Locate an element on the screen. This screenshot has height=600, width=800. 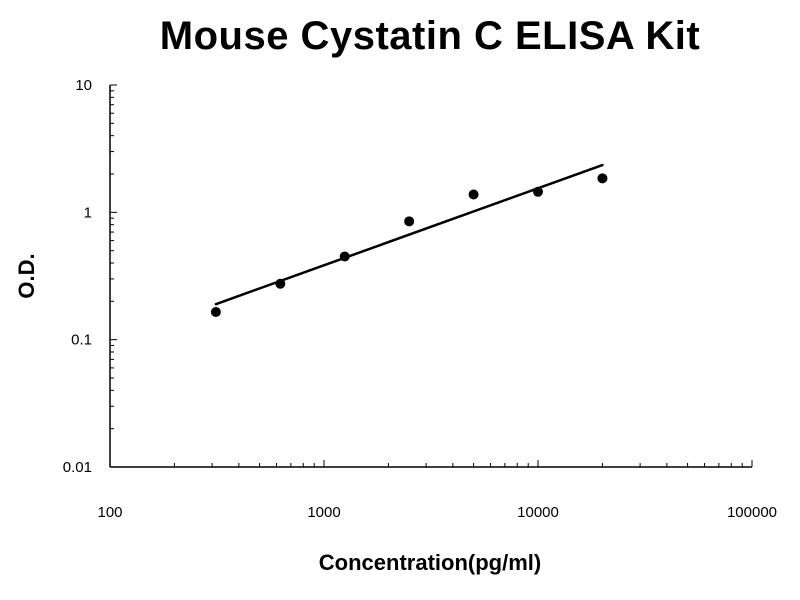
y-tick-label: 0.01 is located at coordinates (77, 467).